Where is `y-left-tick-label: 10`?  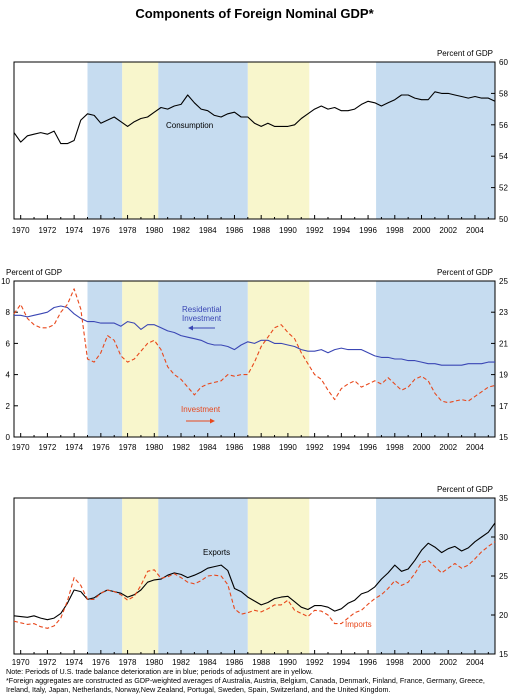 y-left-tick-label: 10 is located at coordinates (5, 281).